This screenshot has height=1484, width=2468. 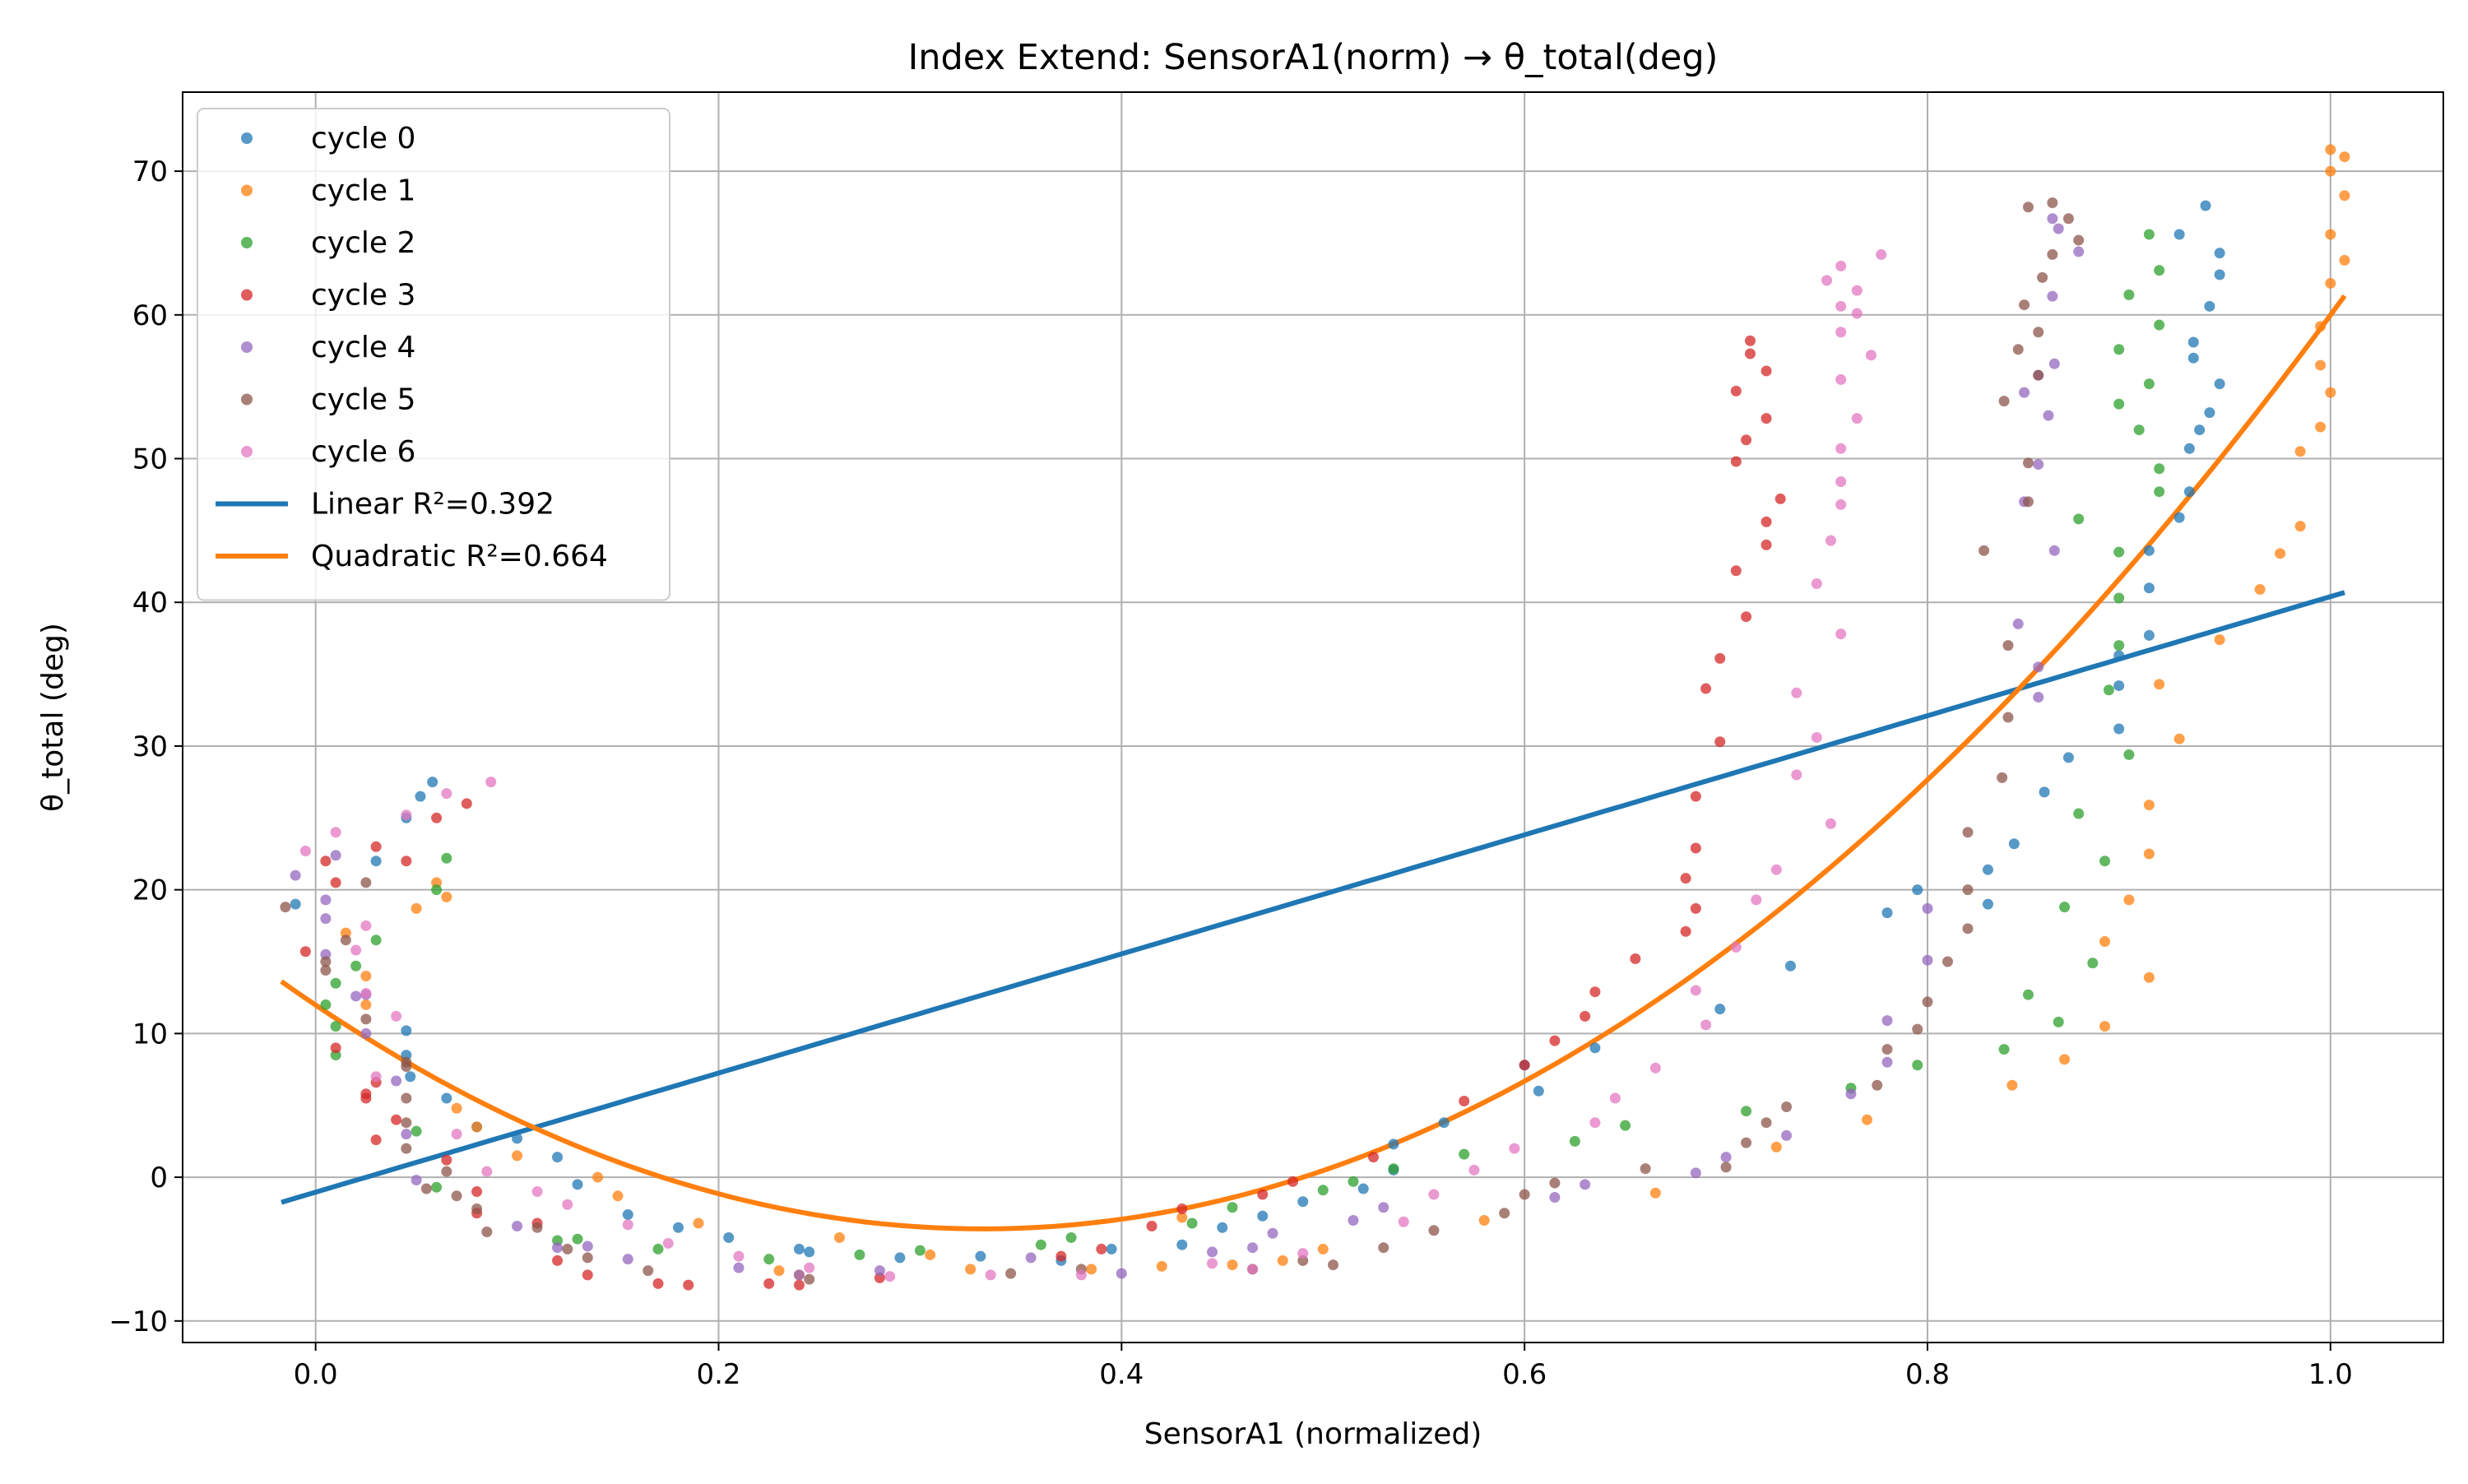 What do you see at coordinates (718, 1374) in the screenshot?
I see `x-tick-label: 0.2` at bounding box center [718, 1374].